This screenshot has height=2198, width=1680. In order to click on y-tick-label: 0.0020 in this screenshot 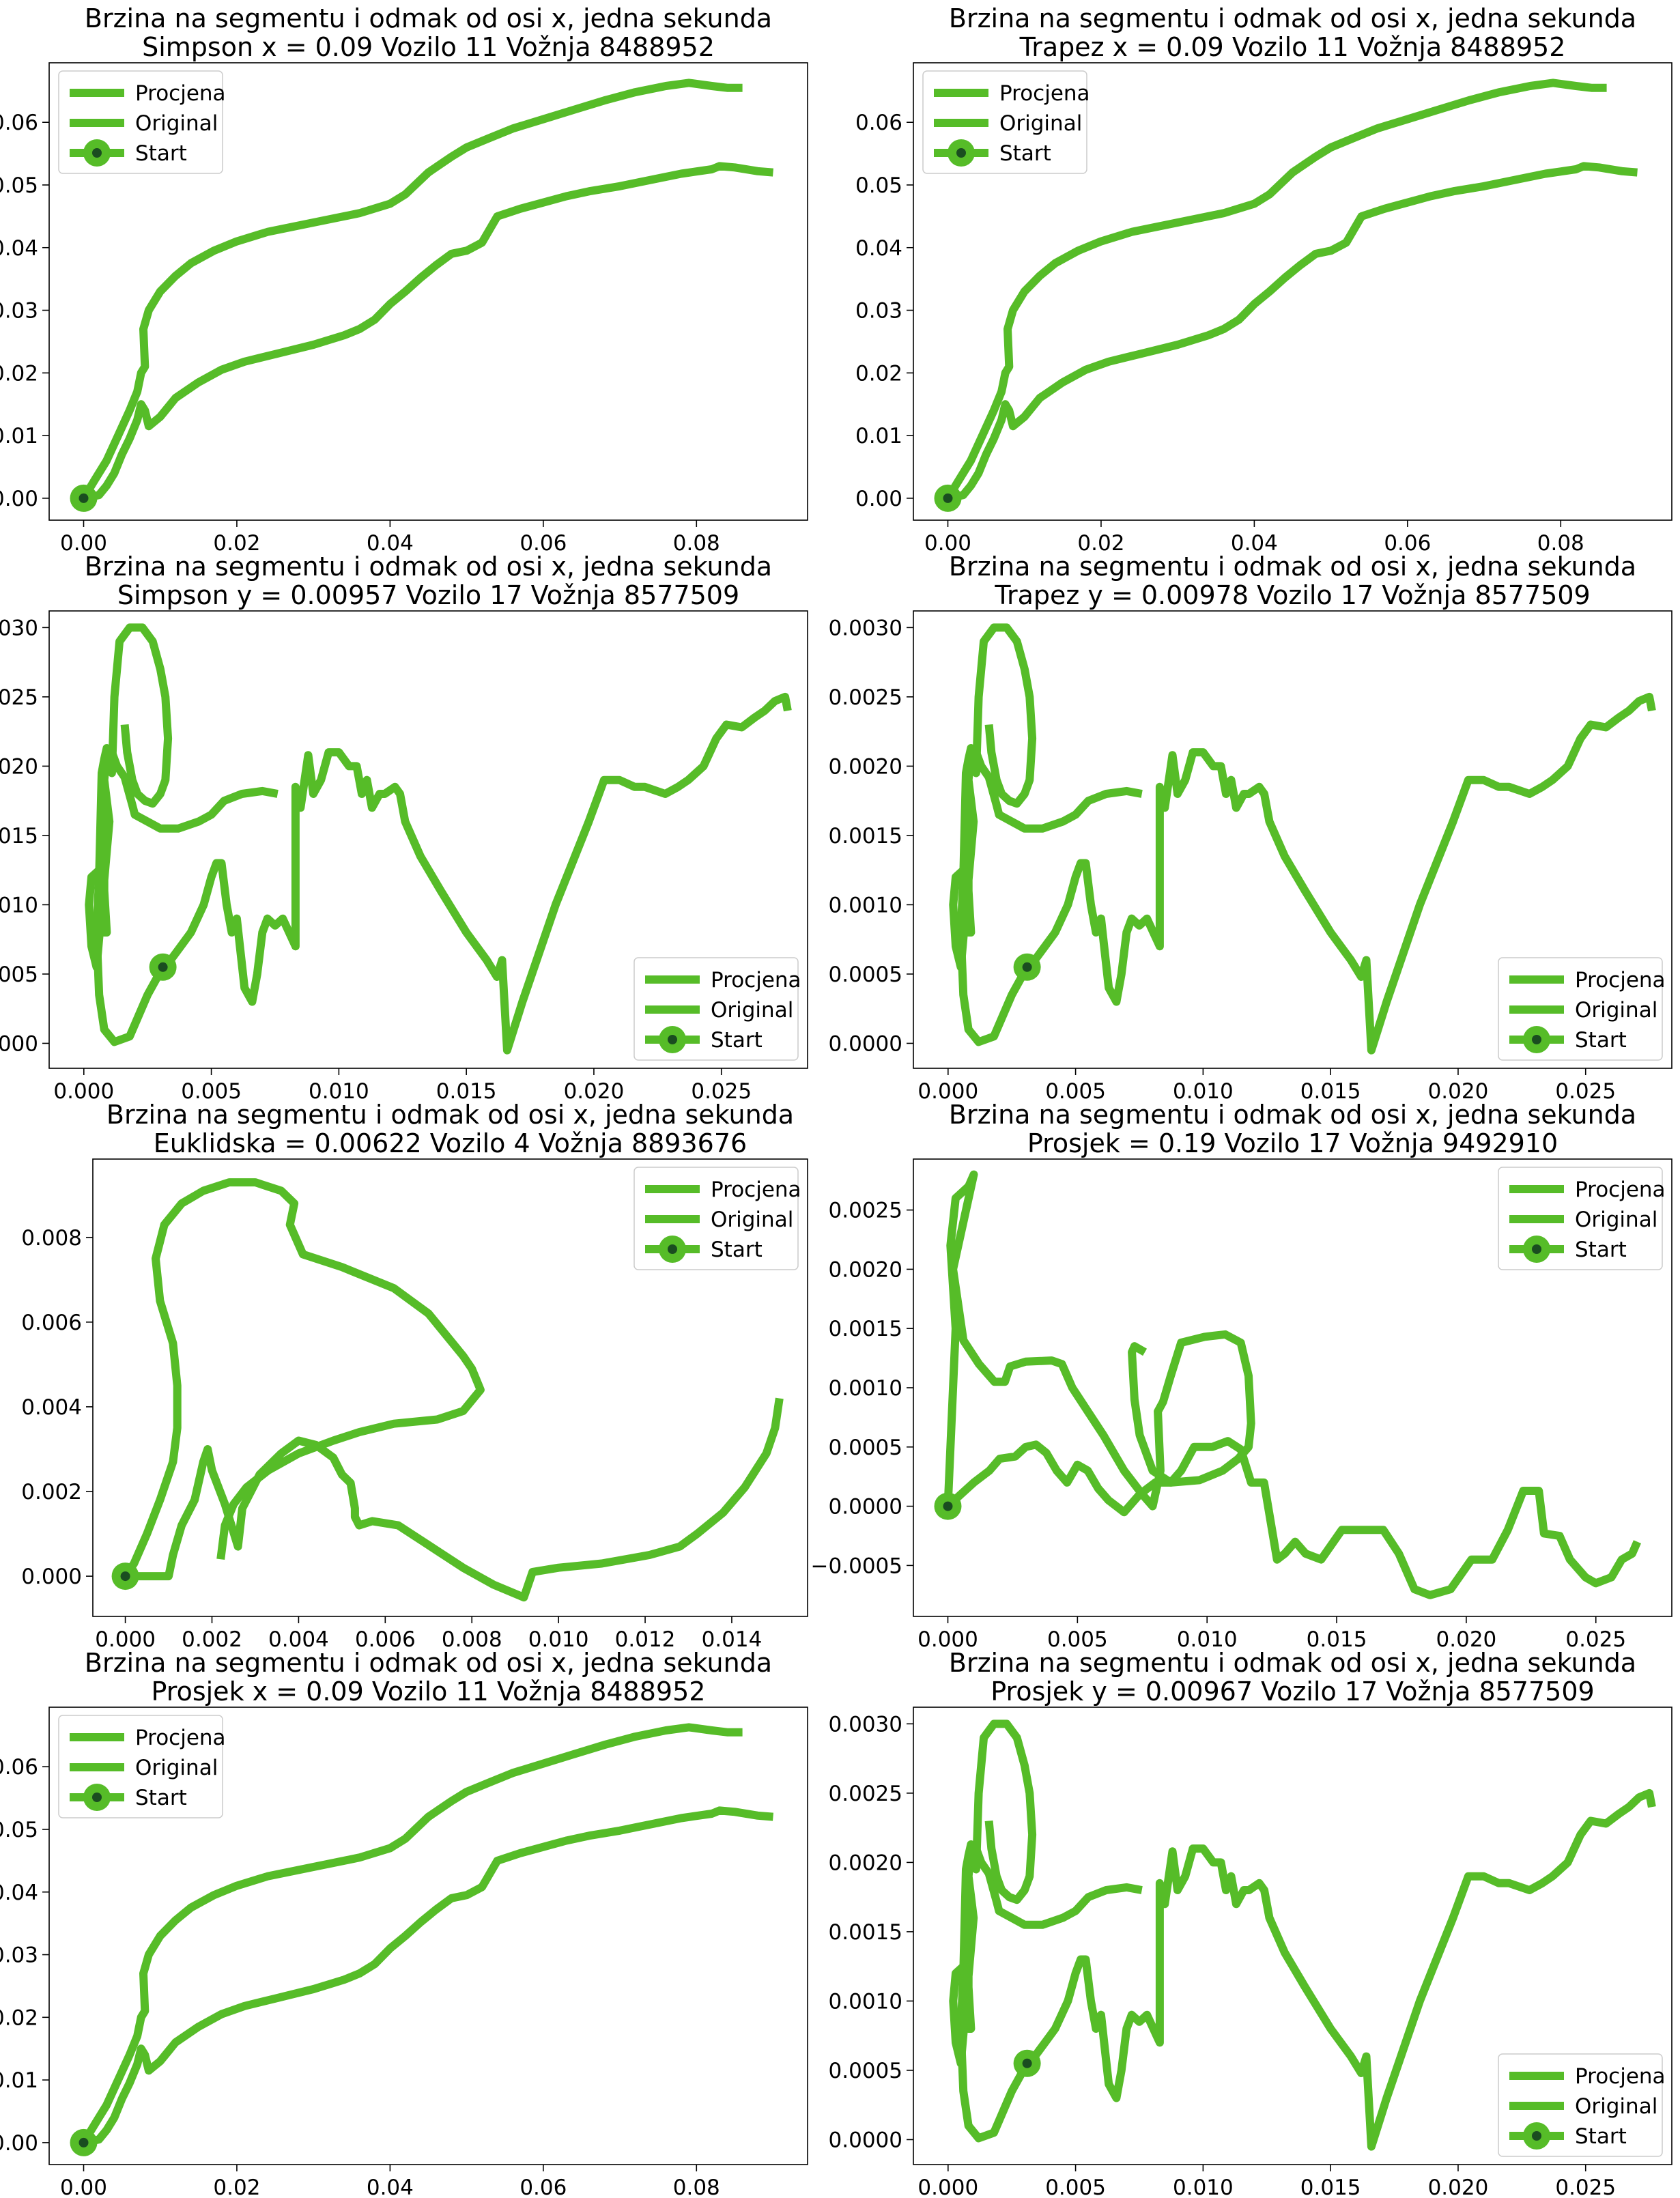, I will do `click(19, 766)`.